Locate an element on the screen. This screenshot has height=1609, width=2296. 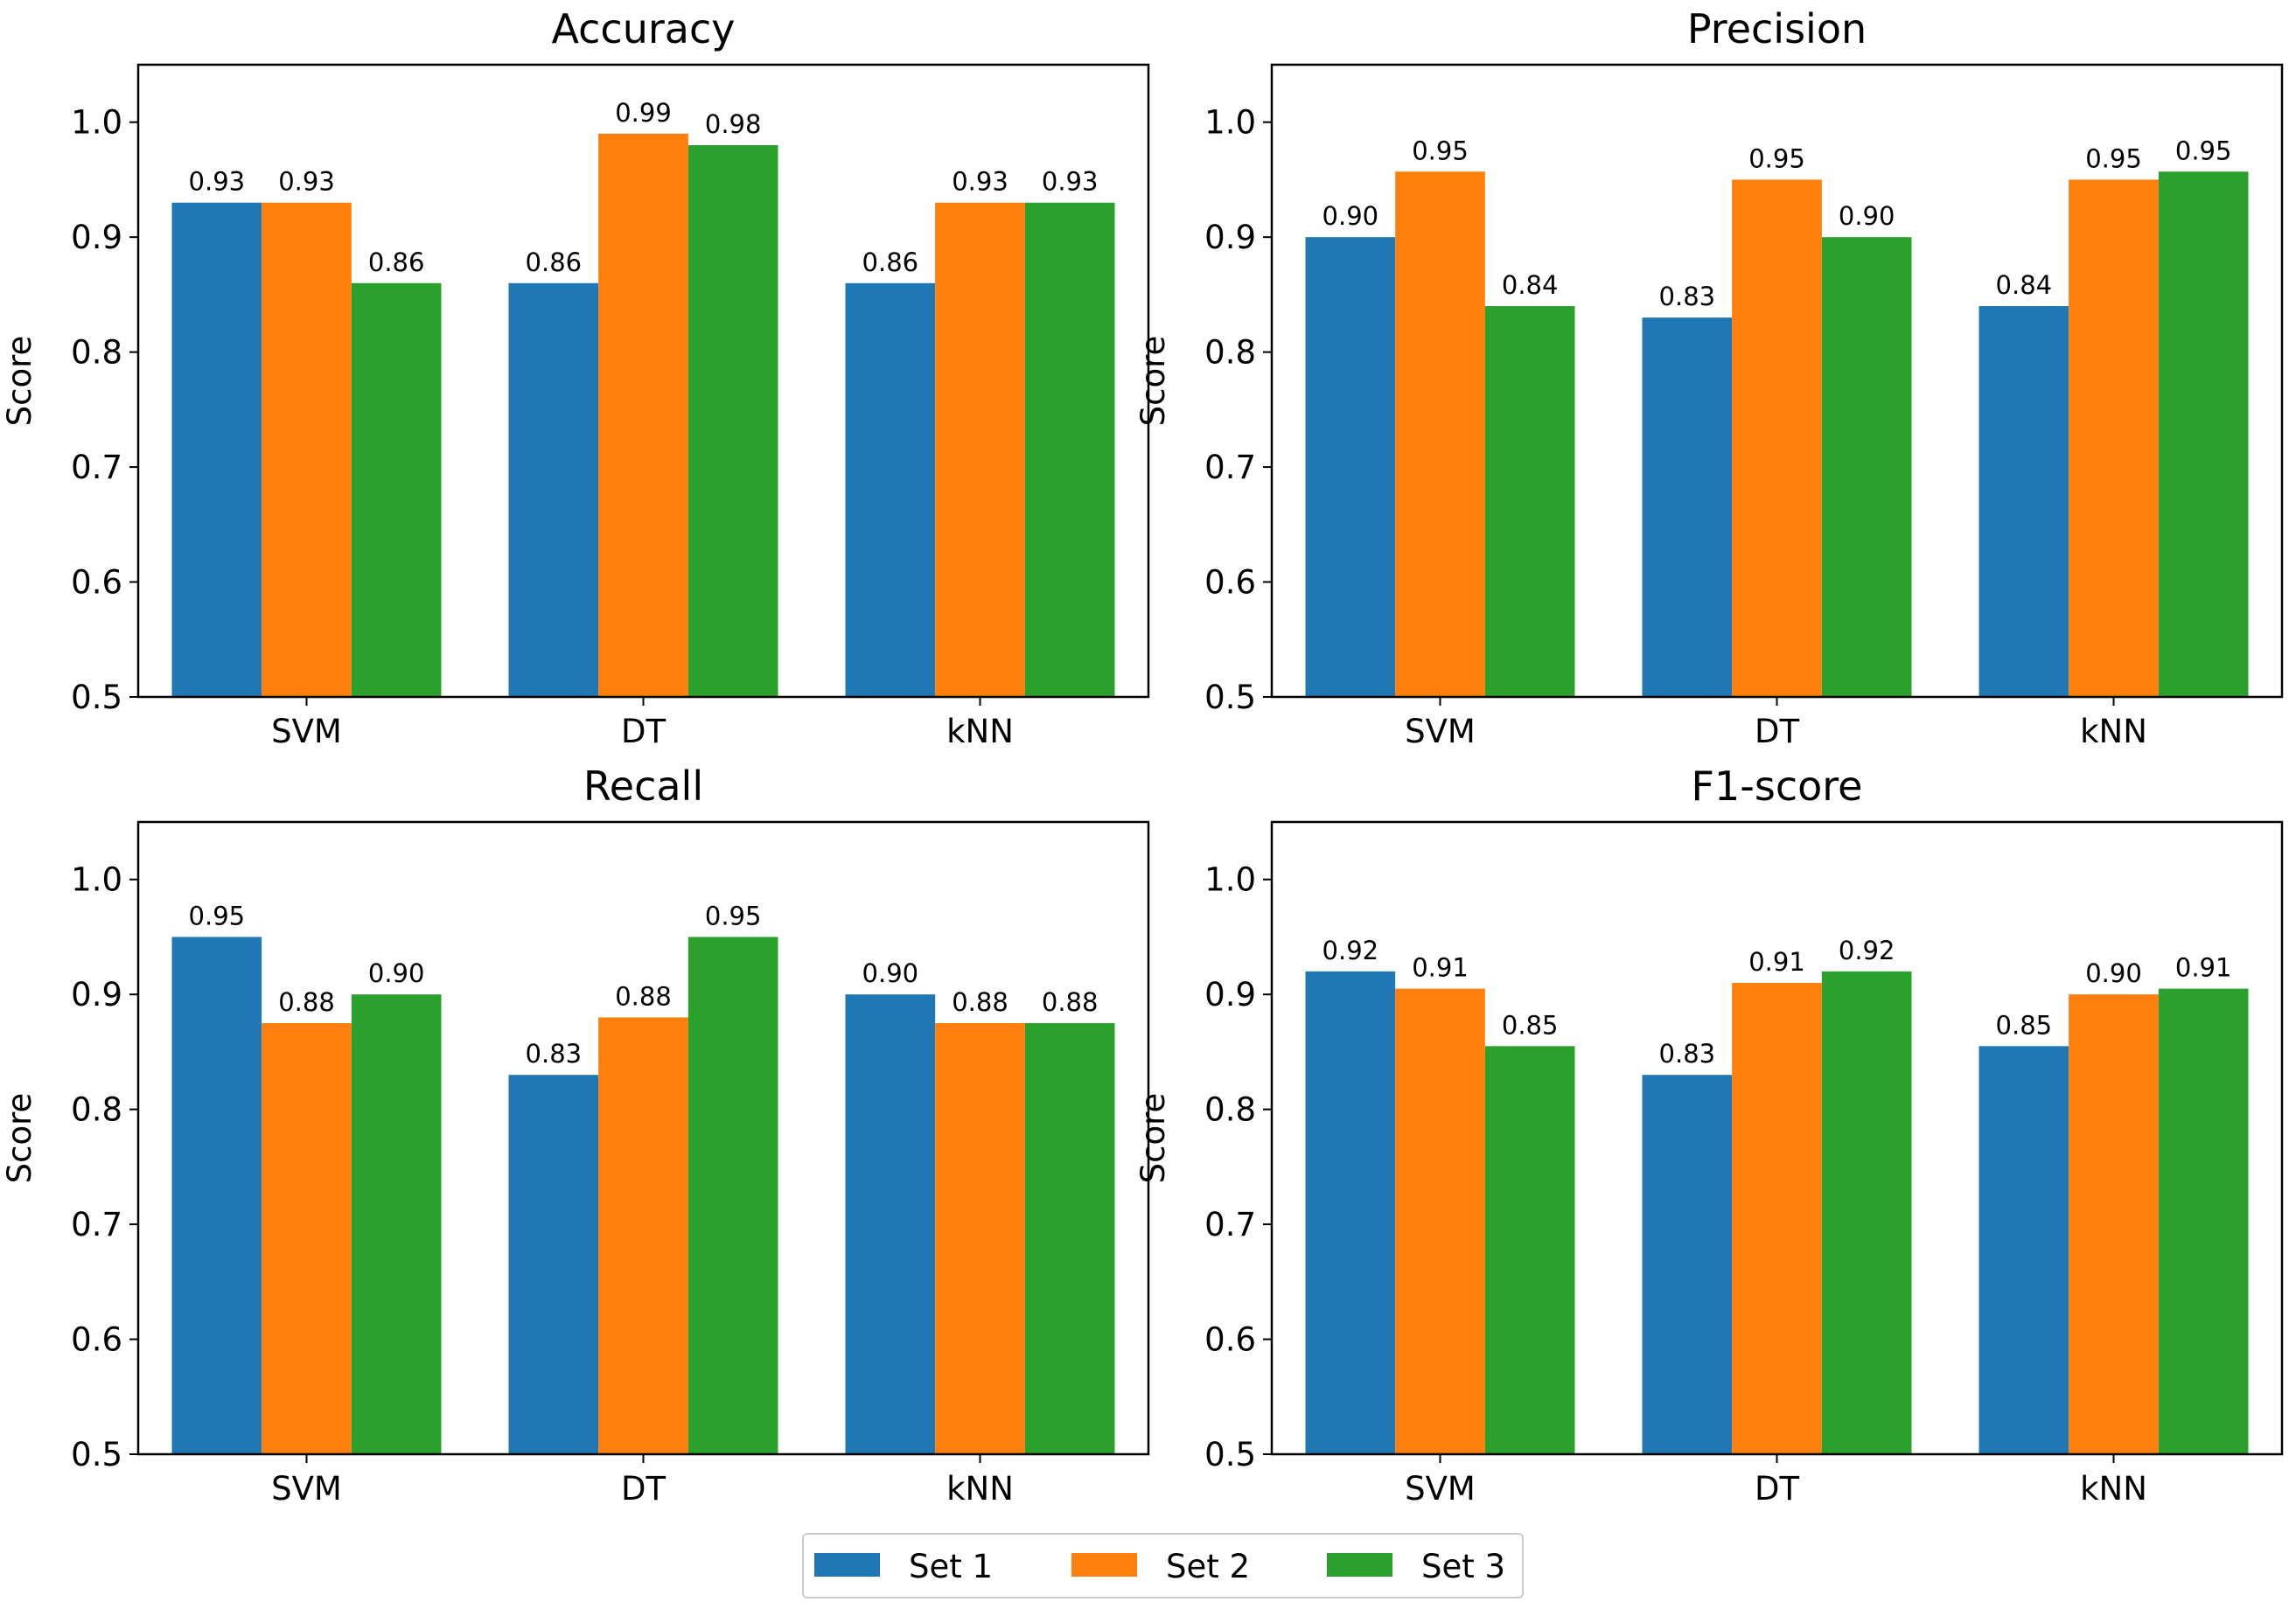
bar-f1-score-dt-set2 is located at coordinates (1777, 1218).